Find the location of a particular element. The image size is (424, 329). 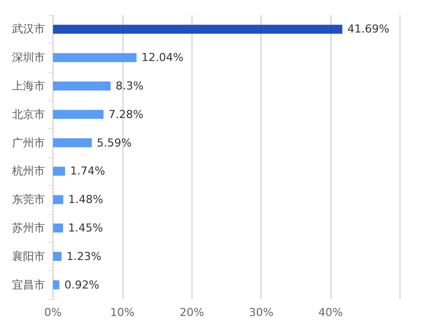

data-label: 0.92% is located at coordinates (82, 285).